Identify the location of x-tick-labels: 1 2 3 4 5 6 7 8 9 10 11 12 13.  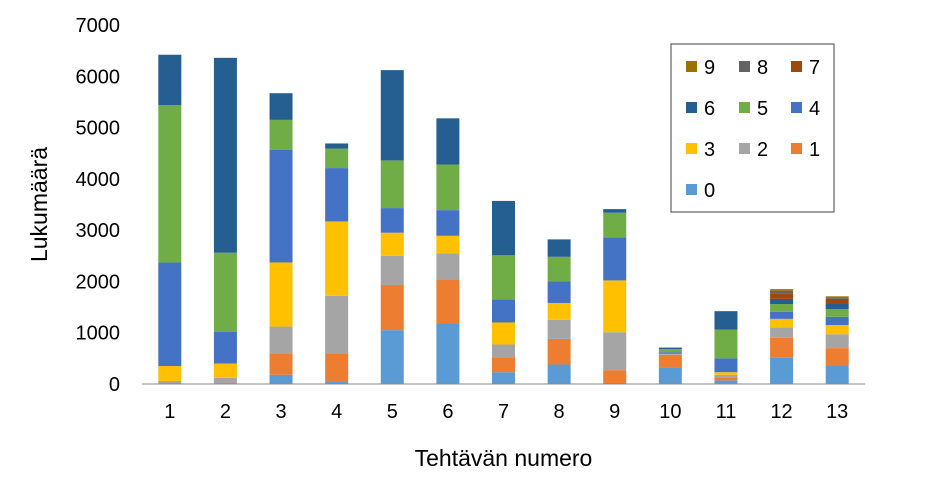
(506, 412).